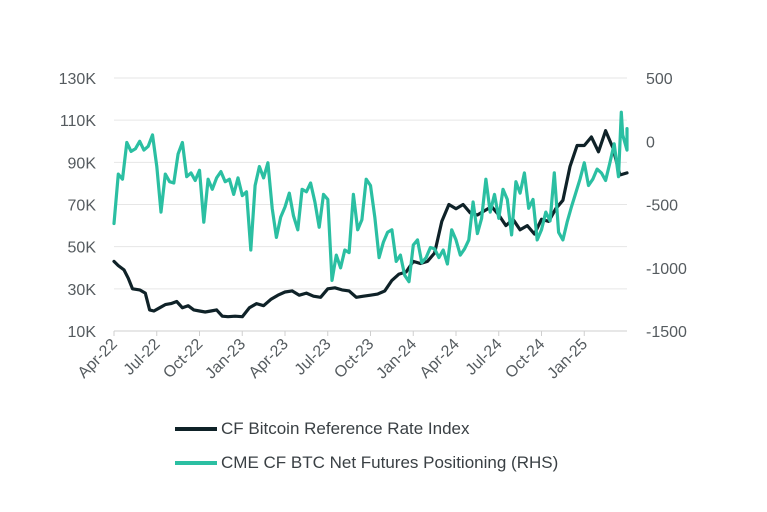  Describe the element at coordinates (82, 163) in the screenshot. I see `y-left-tick-label: 90K` at that location.